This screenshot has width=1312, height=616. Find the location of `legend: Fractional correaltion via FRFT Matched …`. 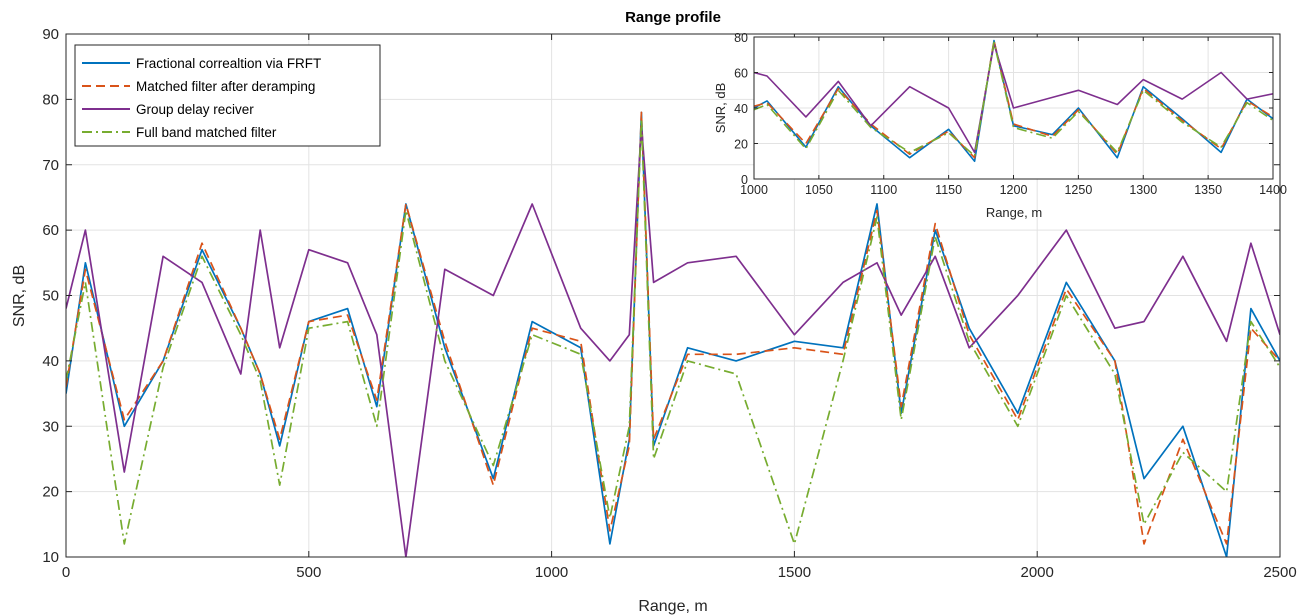

legend: Fractional correaltion via FRFT Matched … is located at coordinates (227, 95).